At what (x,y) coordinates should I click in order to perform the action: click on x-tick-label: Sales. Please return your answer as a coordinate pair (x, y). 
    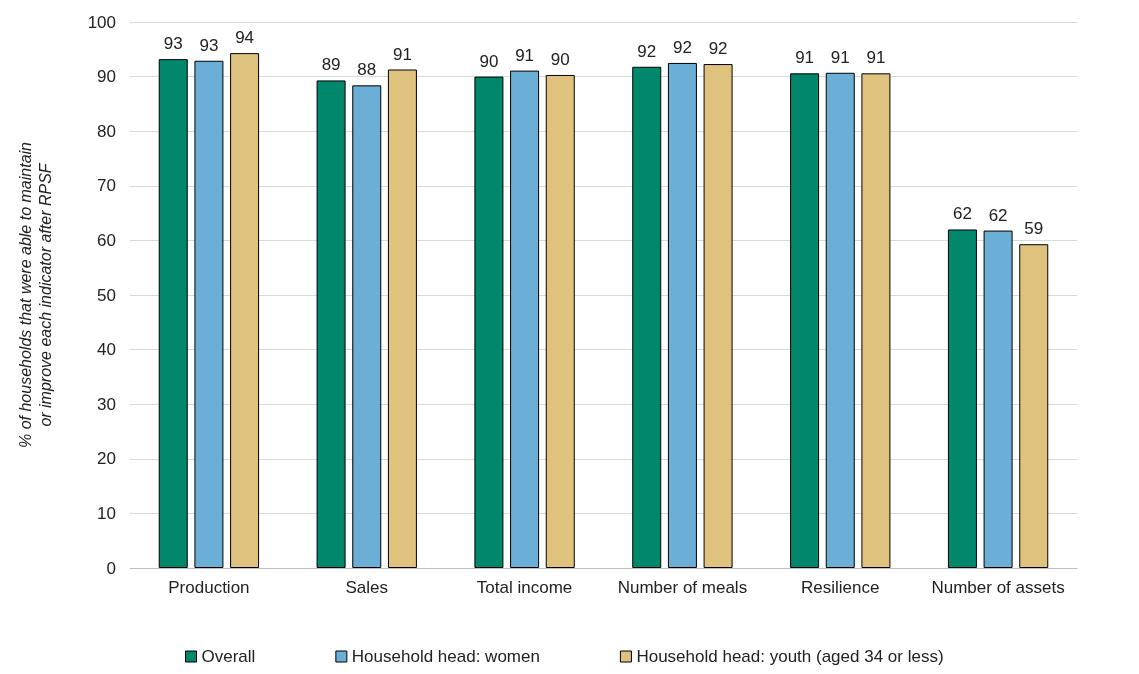
    Looking at the image, I should click on (367, 587).